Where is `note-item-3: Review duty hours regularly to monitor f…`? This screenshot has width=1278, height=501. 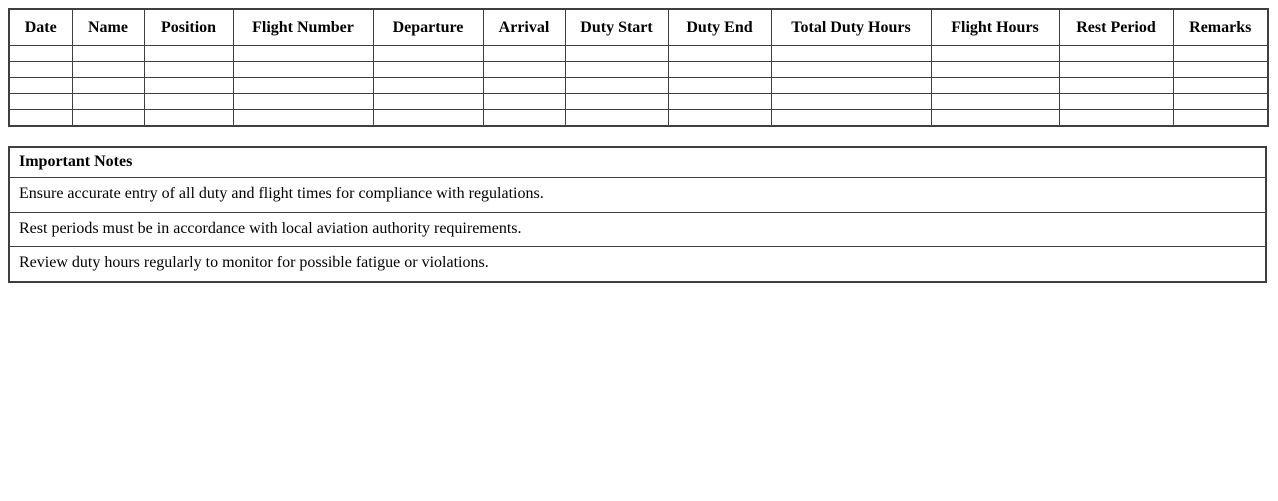
note-item-3: Review duty hours regularly to monitor f… is located at coordinates (637, 264).